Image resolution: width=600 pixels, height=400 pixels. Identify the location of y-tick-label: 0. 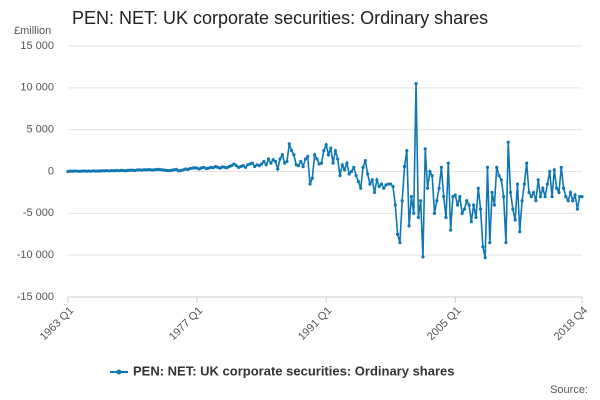
(51, 171).